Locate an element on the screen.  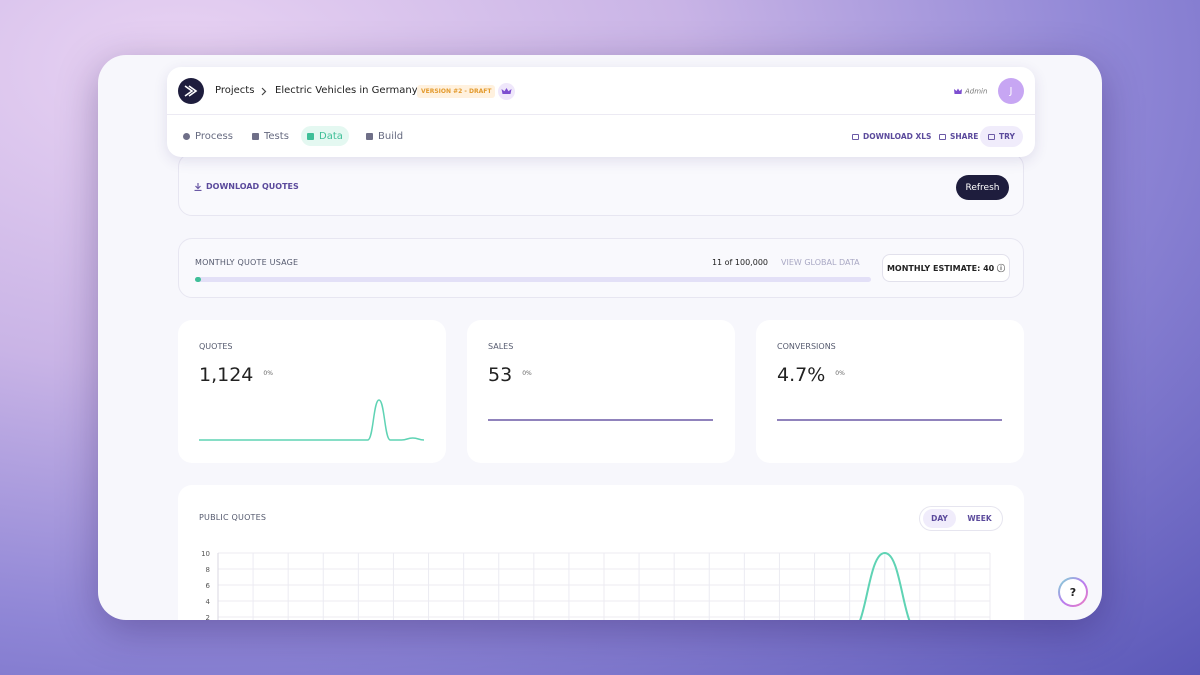
usage-label: MONTHLY QUOTE USAGE is located at coordinates (247, 262).